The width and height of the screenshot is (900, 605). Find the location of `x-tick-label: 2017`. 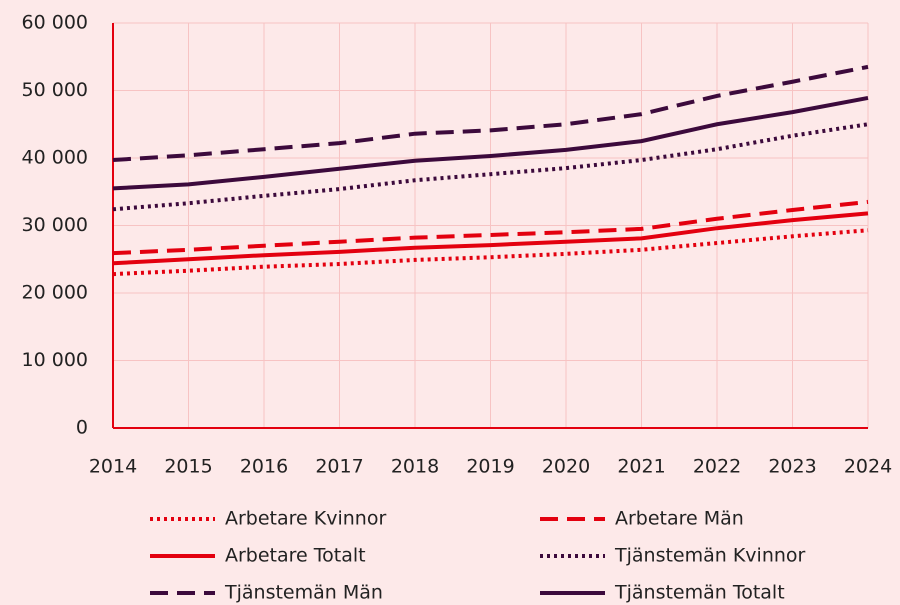

x-tick-label: 2017 is located at coordinates (339, 467).